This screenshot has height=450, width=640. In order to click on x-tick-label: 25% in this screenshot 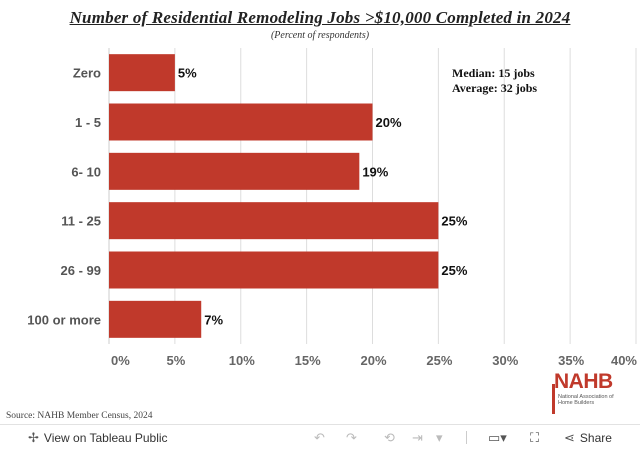, I will do `click(439, 360)`.